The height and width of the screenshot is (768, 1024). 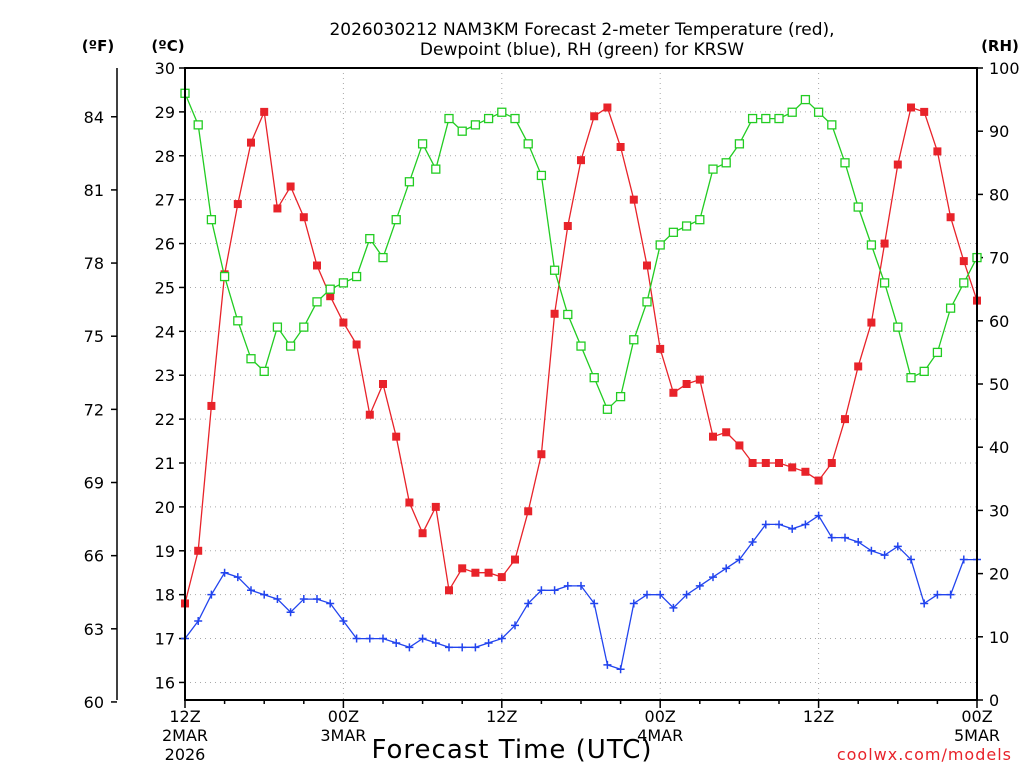 What do you see at coordinates (165, 595) in the screenshot?
I see `celsius-tick-label: 18` at bounding box center [165, 595].